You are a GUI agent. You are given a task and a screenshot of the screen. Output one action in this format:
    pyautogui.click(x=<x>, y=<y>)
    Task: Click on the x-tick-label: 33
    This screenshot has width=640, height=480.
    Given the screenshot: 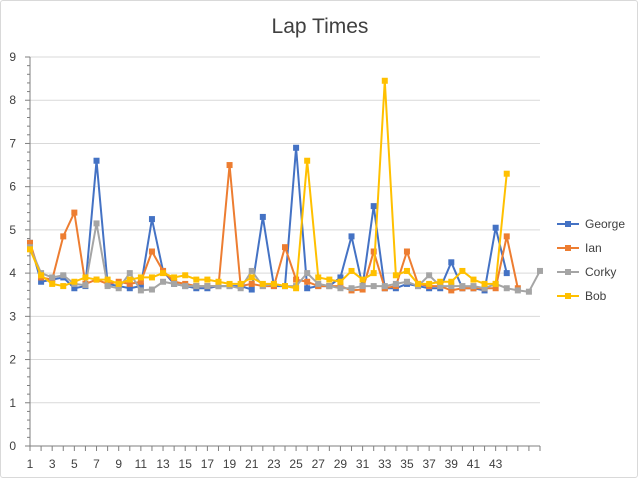 What is the action you would take?
    pyautogui.click(x=385, y=464)
    